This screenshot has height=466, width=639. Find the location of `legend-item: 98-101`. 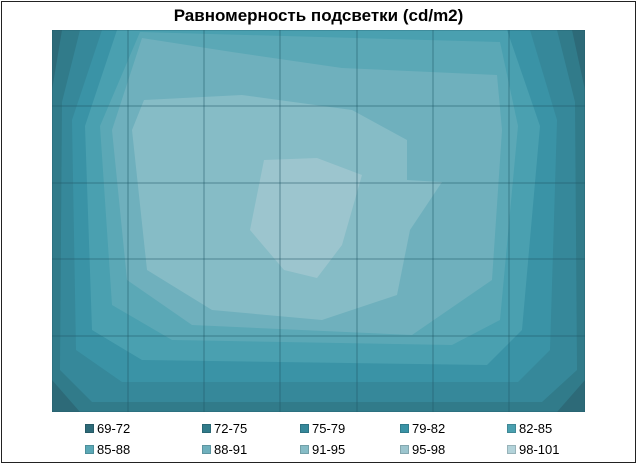

legend-item: 98-101 is located at coordinates (533, 450).